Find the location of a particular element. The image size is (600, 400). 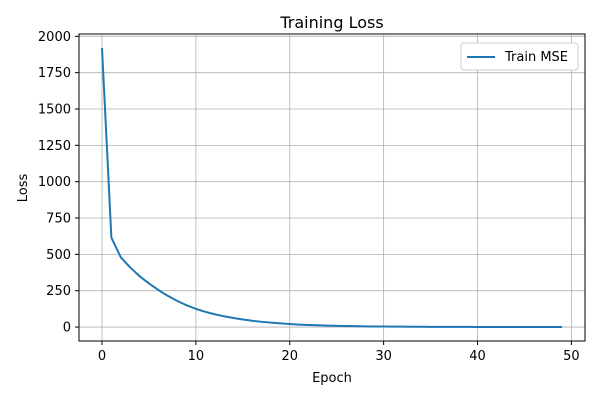

x-axis-ticks: 0 10 20 30 40 50 is located at coordinates (339, 352).